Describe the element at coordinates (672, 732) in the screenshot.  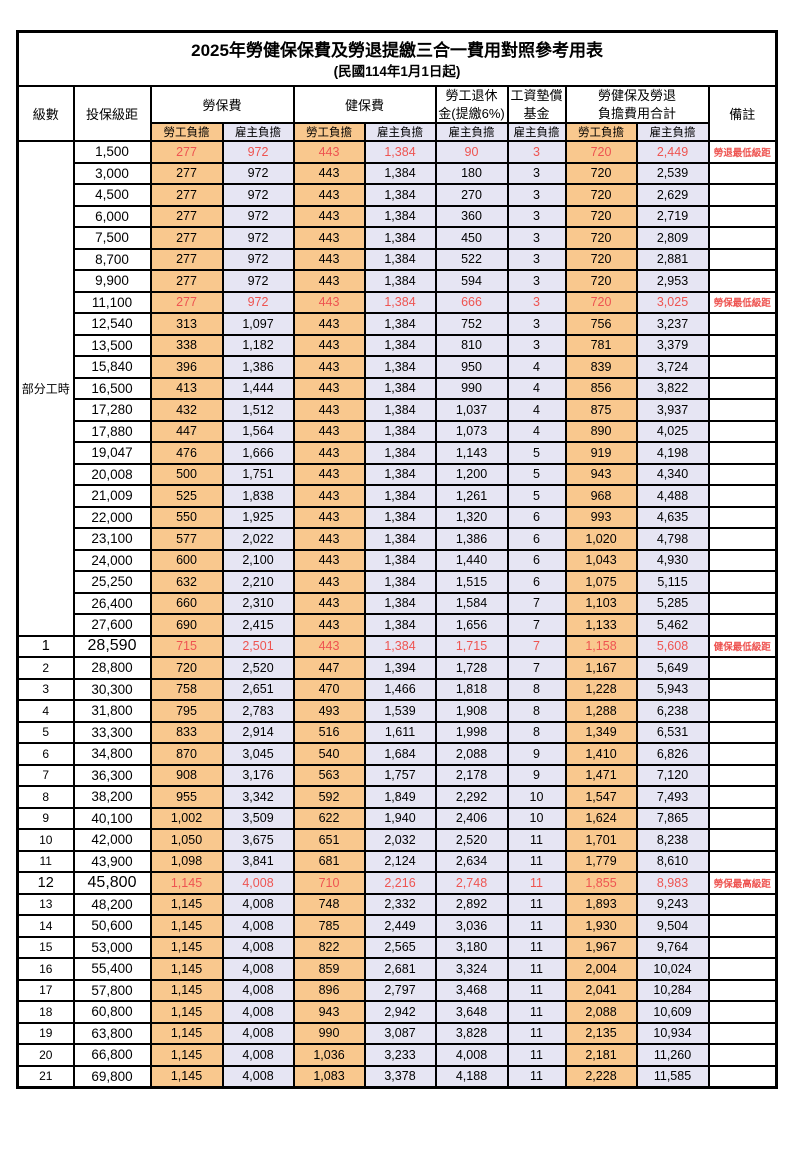
I see `total-employer-cell: 6,531` at that location.